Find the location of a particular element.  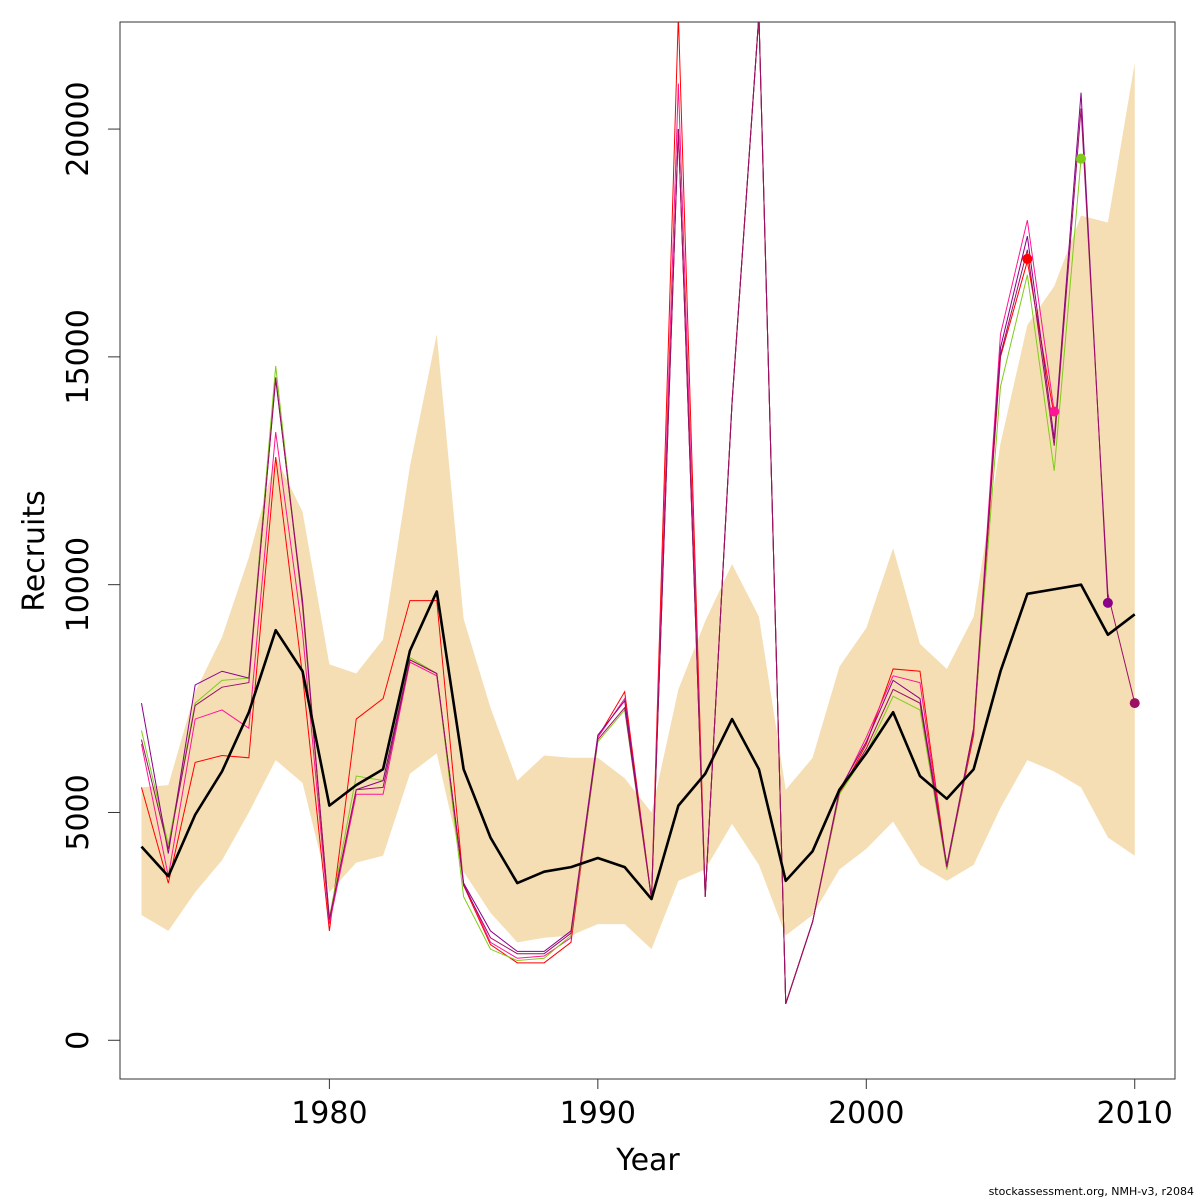

x-tick-label: 1980 is located at coordinates (329, 1113).